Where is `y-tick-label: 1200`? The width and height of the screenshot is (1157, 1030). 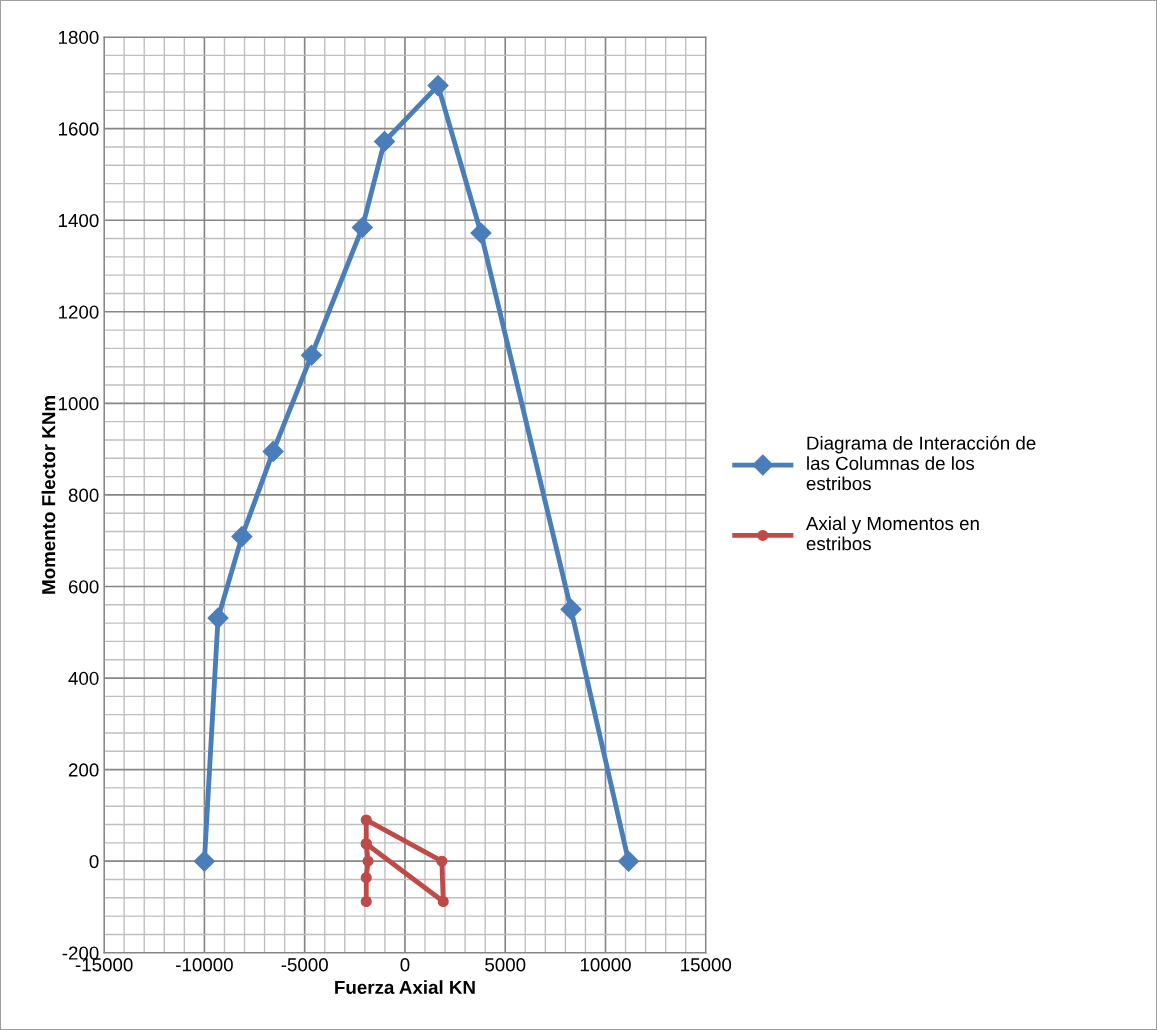 y-tick-label: 1200 is located at coordinates (78, 312).